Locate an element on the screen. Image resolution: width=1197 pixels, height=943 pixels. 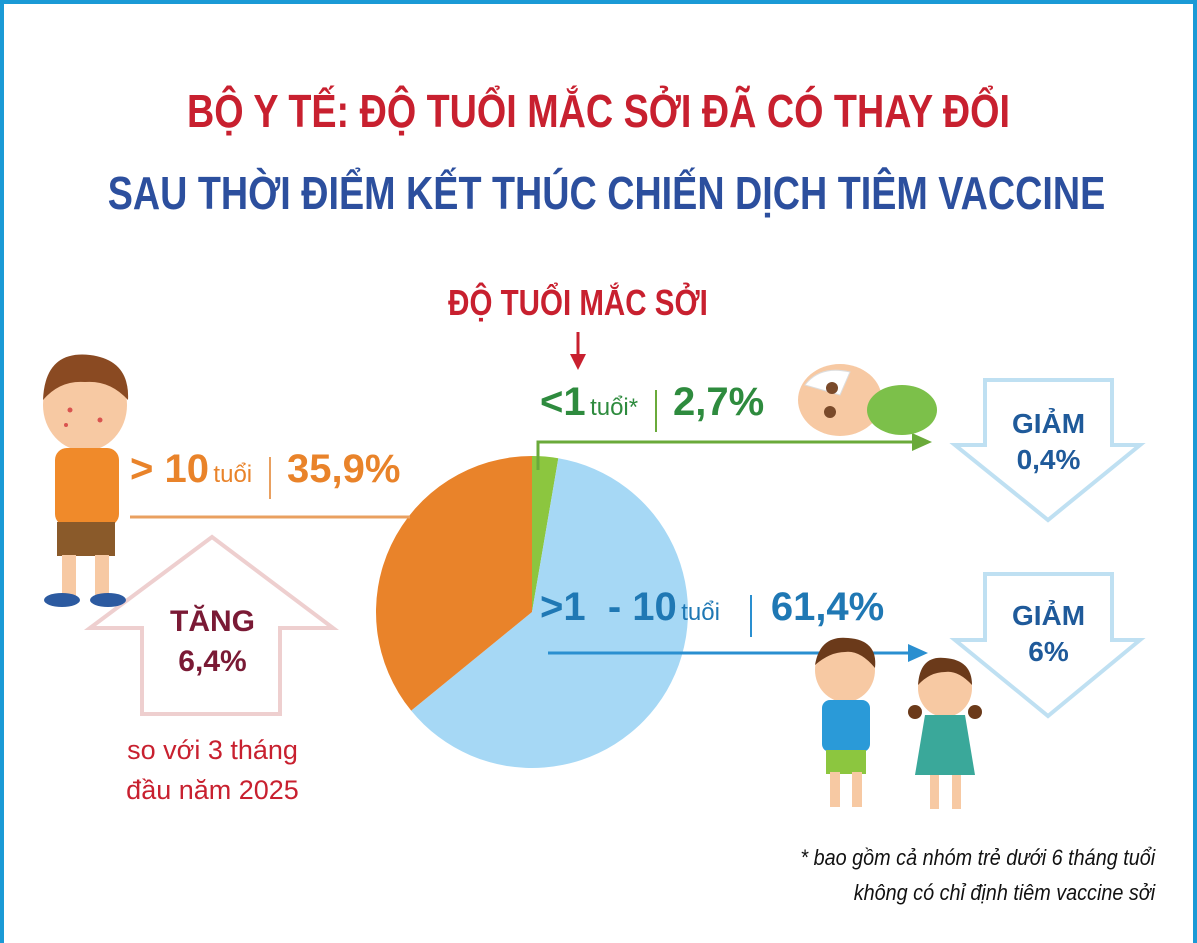
value-over-10: 35,9% is located at coordinates (344, 469).